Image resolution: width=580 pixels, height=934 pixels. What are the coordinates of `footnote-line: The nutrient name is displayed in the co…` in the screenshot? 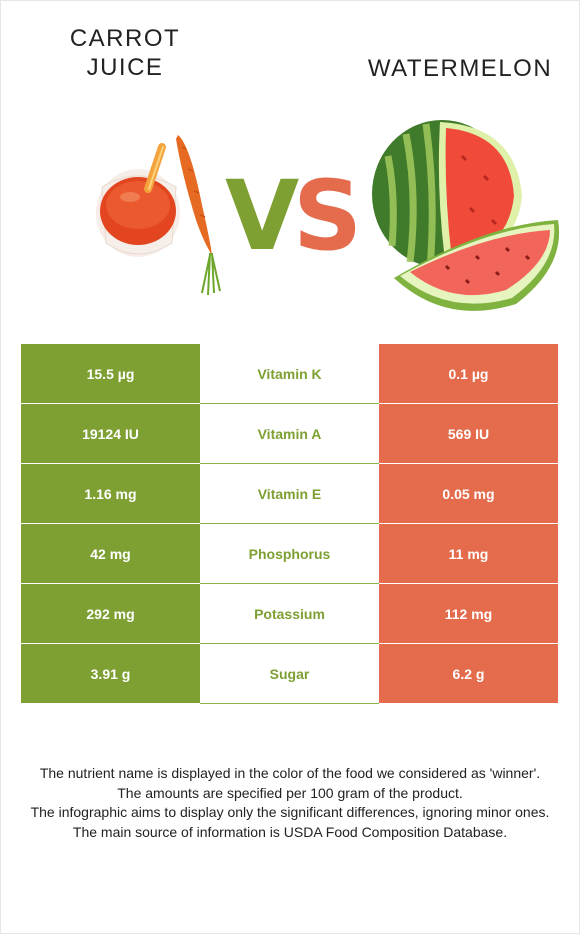 It's located at (290, 773).